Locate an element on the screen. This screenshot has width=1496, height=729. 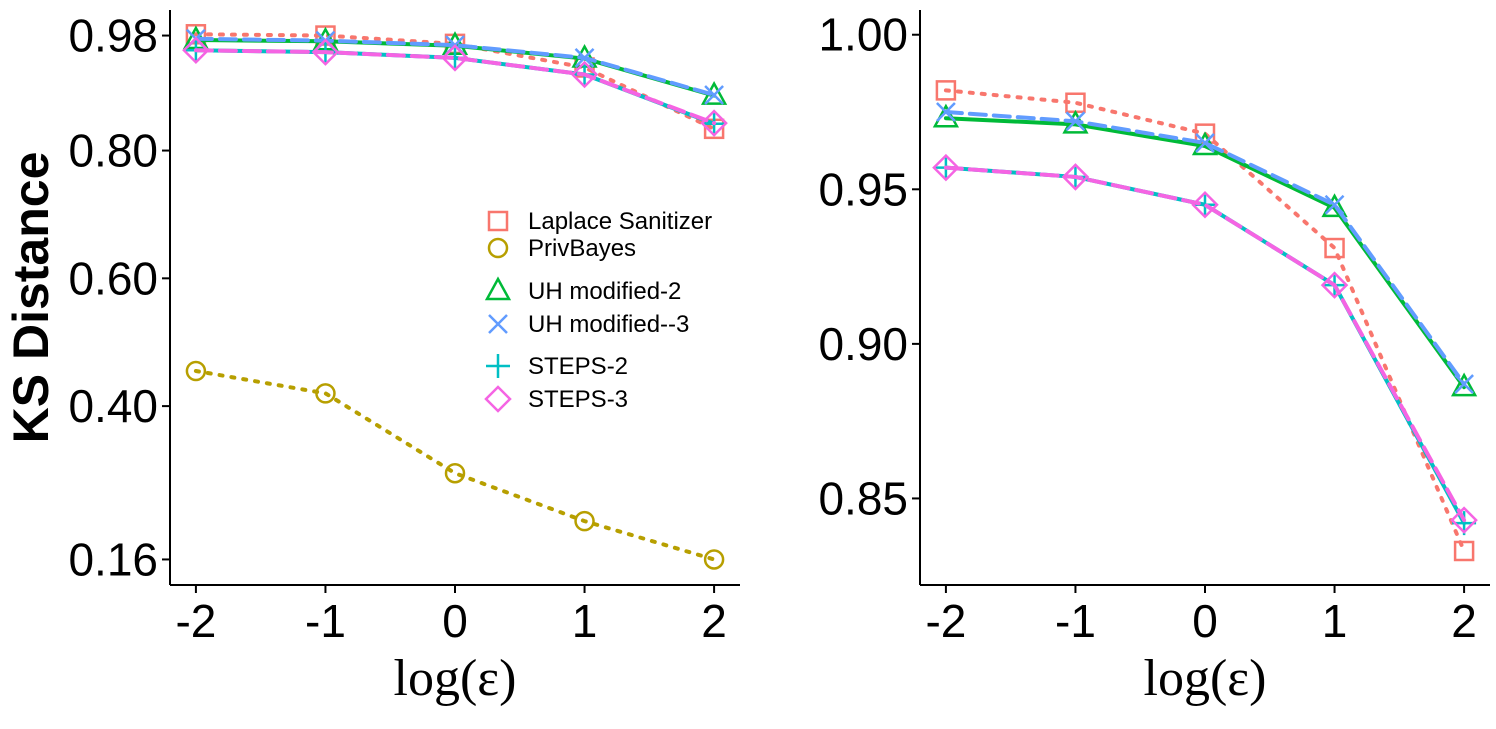
legend-item-uh-modified-2: UH modified-2 is located at coordinates (582, 290).